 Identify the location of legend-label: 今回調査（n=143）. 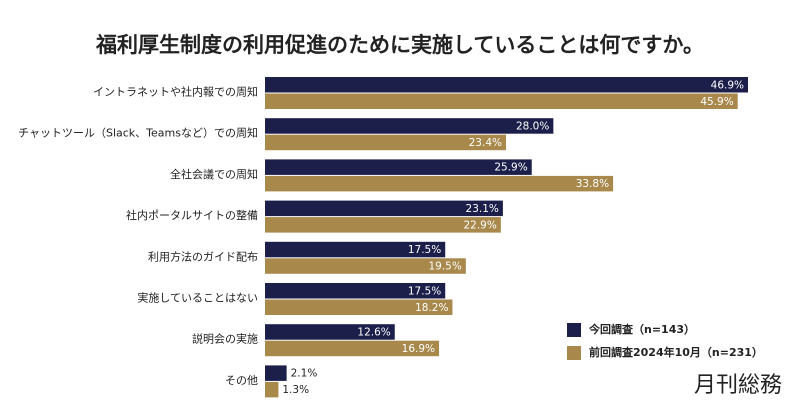
(641, 329).